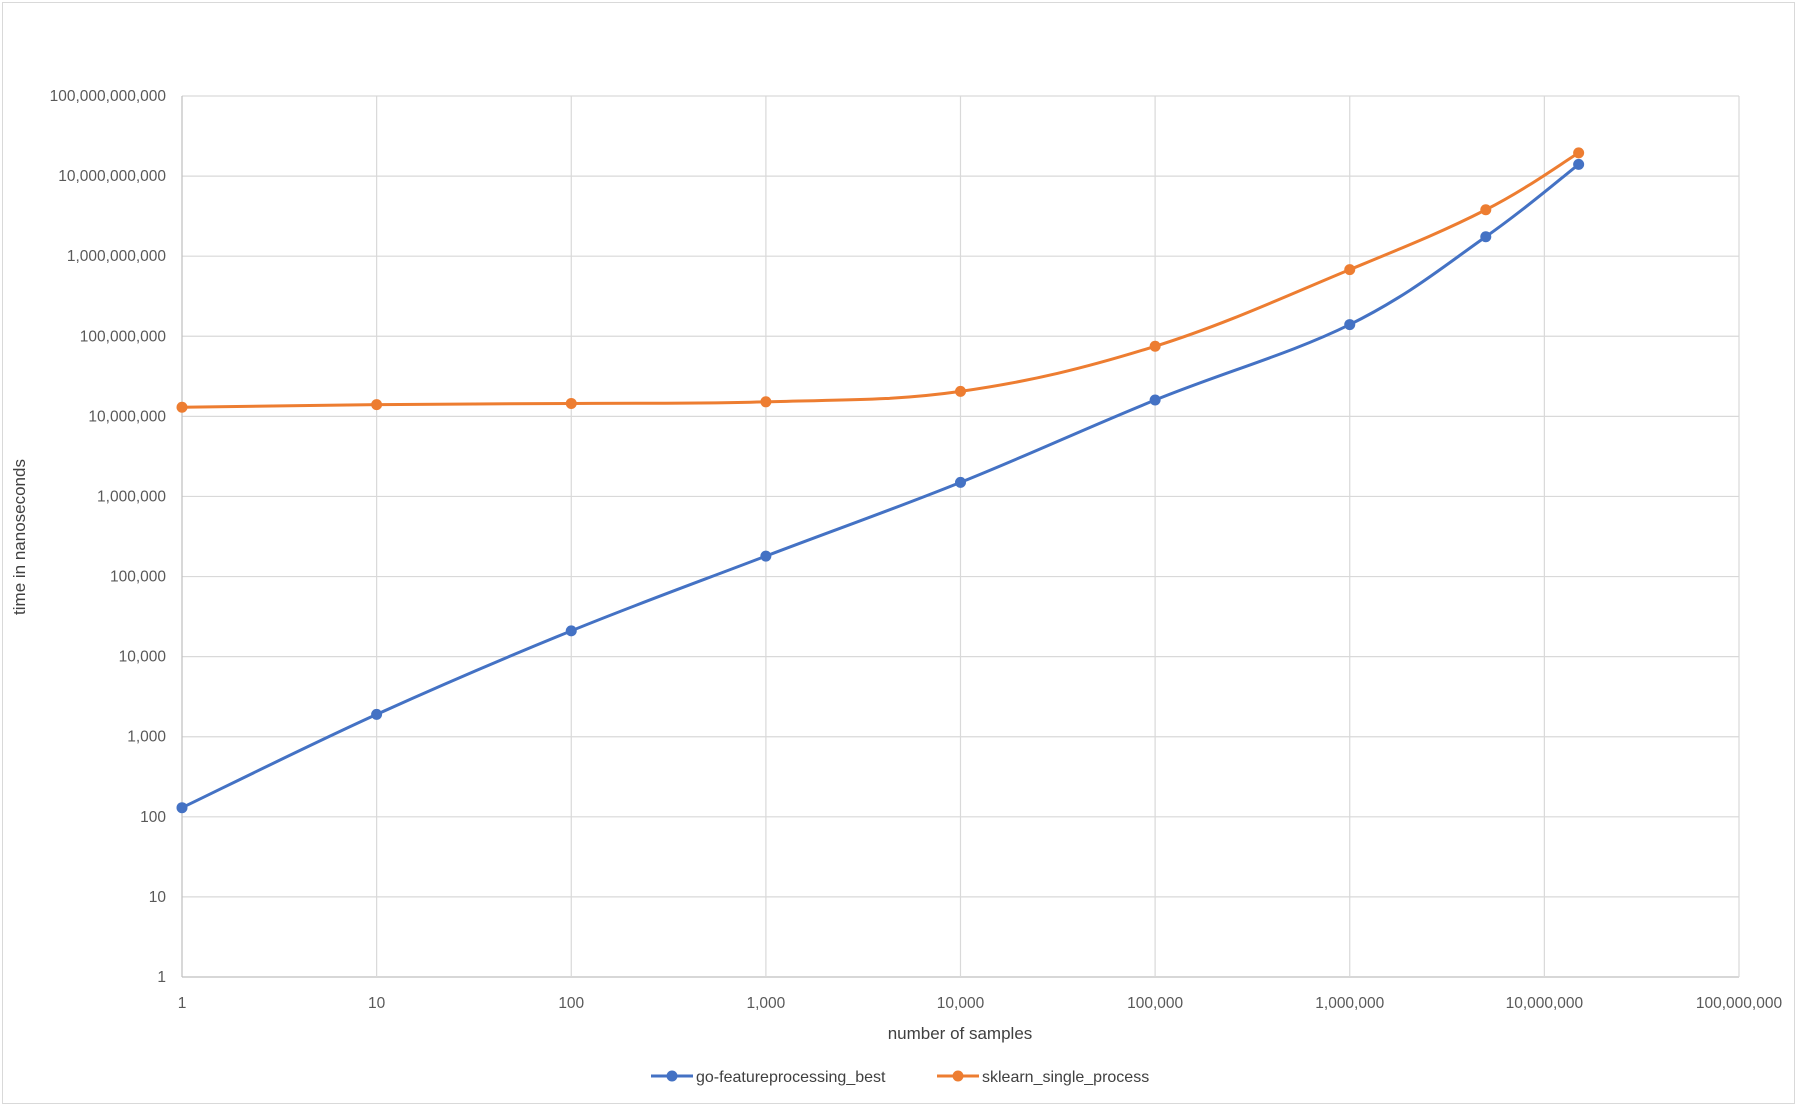 The image size is (1799, 1108). What do you see at coordinates (112, 176) in the screenshot?
I see `y-tick-label: 10,000,000,000` at bounding box center [112, 176].